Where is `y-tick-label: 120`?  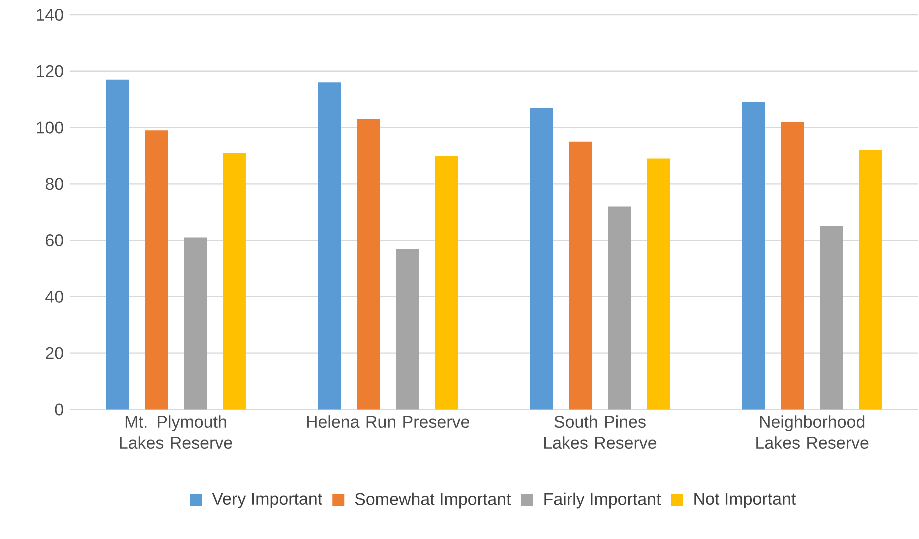 y-tick-label: 120 is located at coordinates (50, 72).